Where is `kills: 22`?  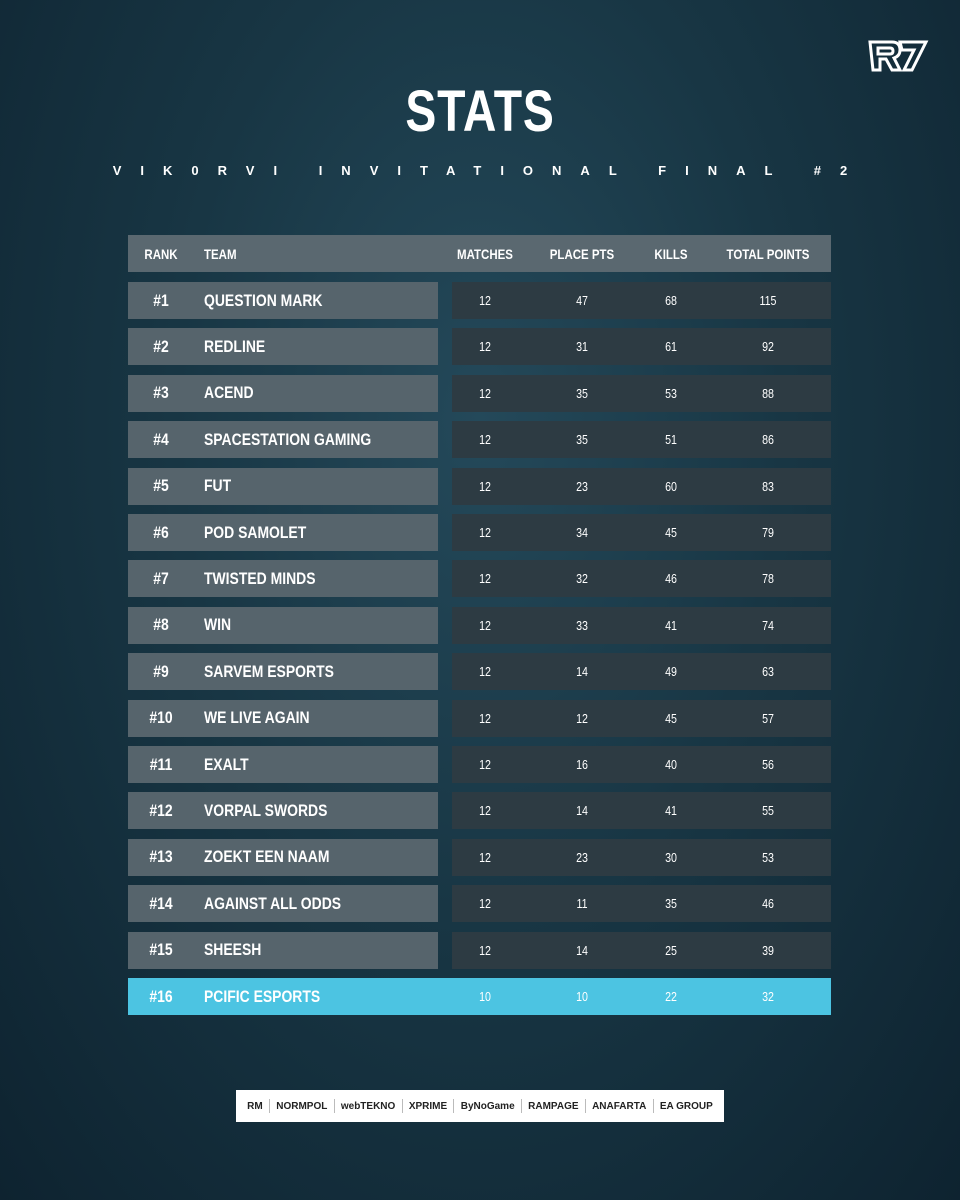 kills: 22 is located at coordinates (671, 996).